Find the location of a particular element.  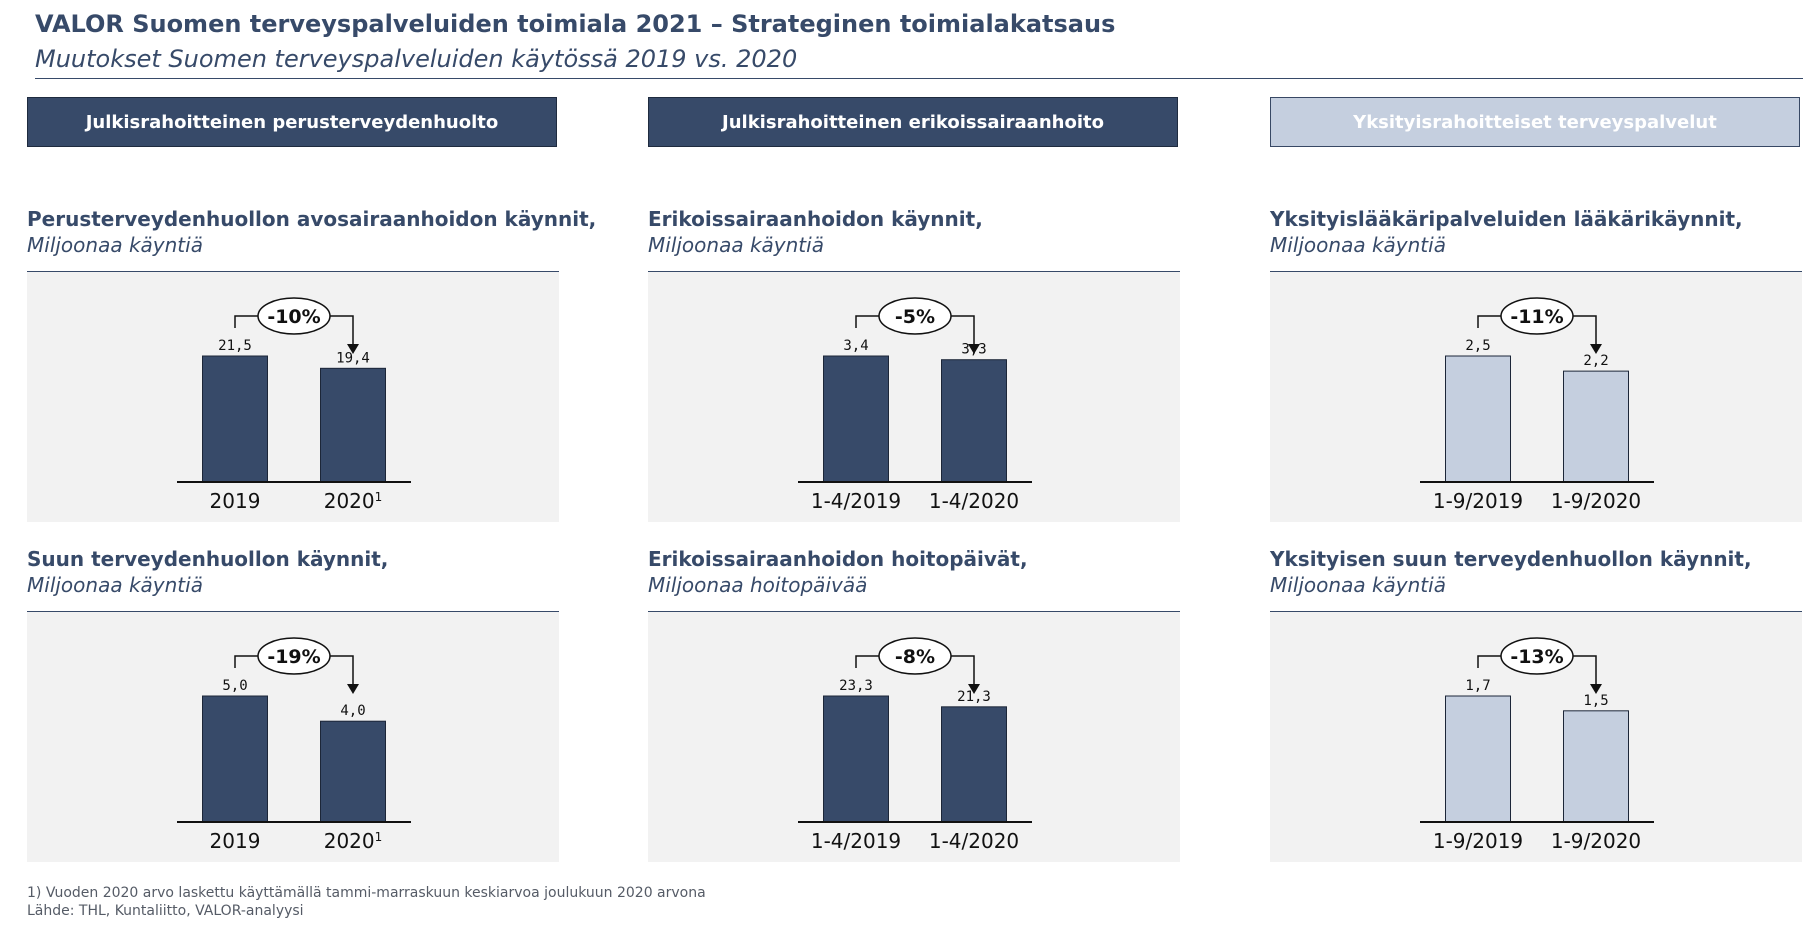

title-divider is located at coordinates (919, 78).